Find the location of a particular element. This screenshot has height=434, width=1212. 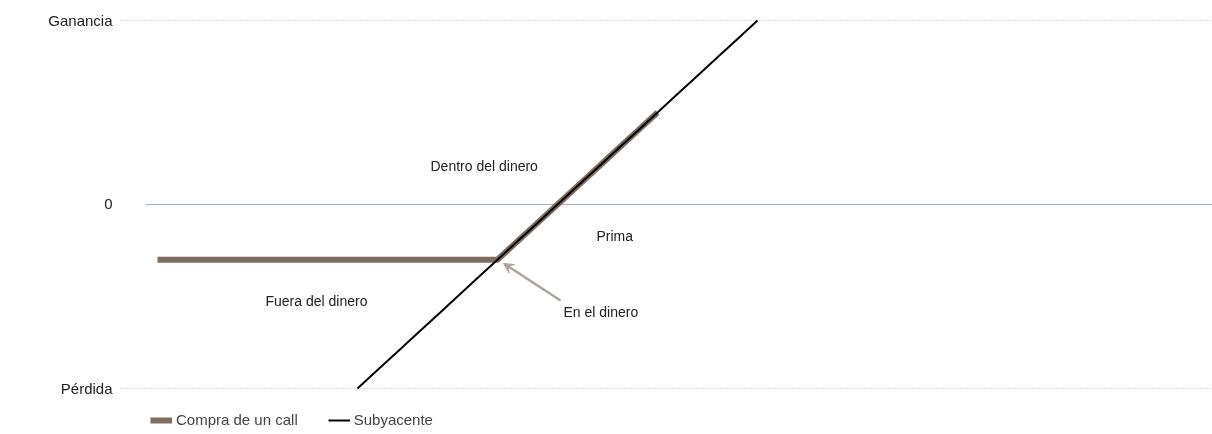

annotation: Dentro del dinero is located at coordinates (484, 165).